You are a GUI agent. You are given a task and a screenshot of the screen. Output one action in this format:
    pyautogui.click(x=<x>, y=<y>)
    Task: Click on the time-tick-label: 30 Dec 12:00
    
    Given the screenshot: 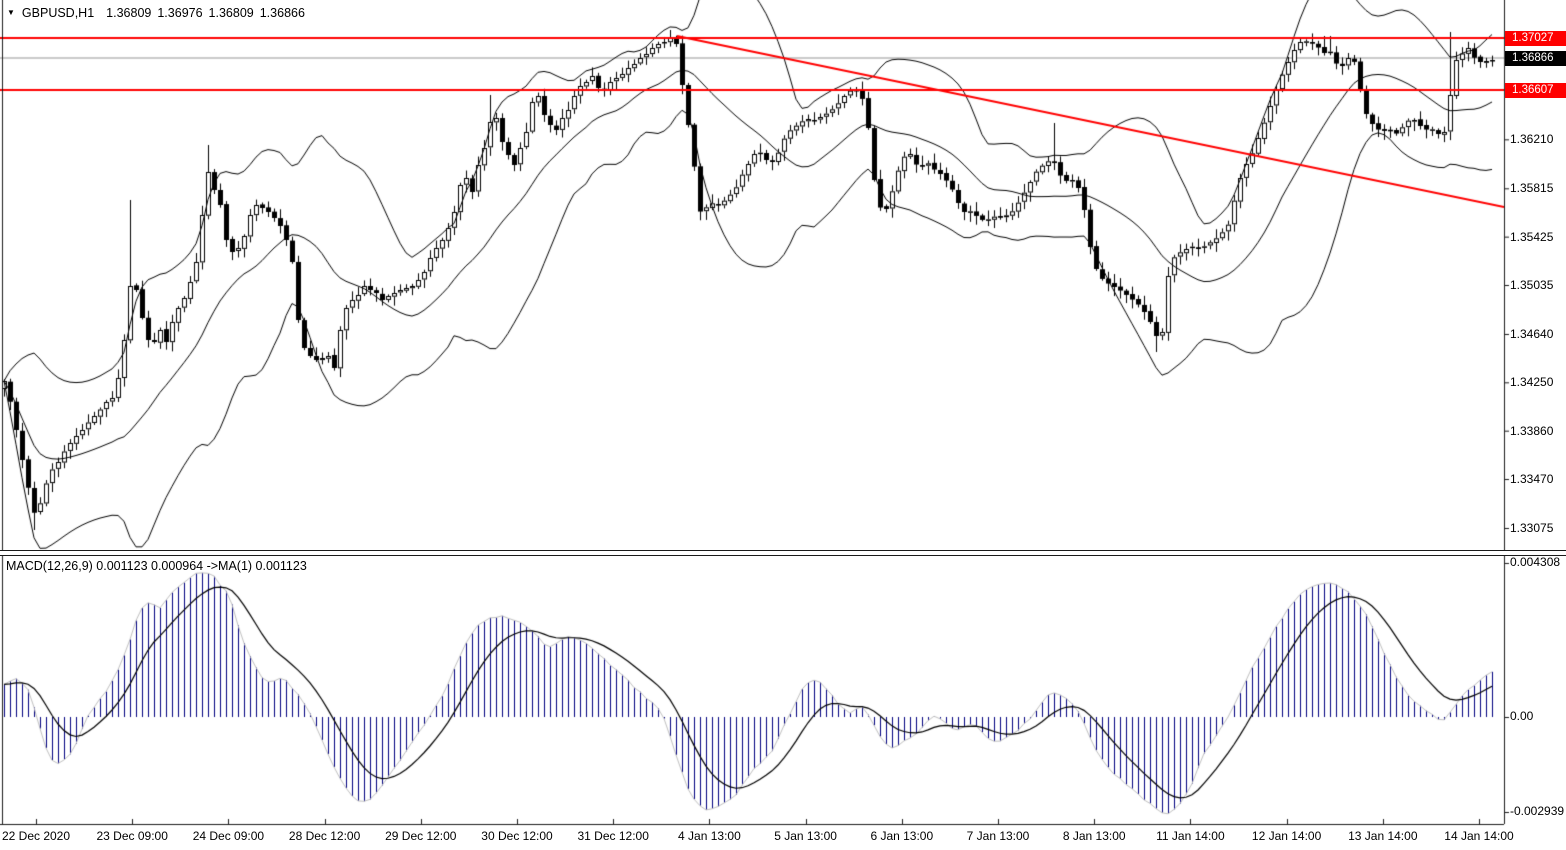 What is the action you would take?
    pyautogui.click(x=517, y=836)
    